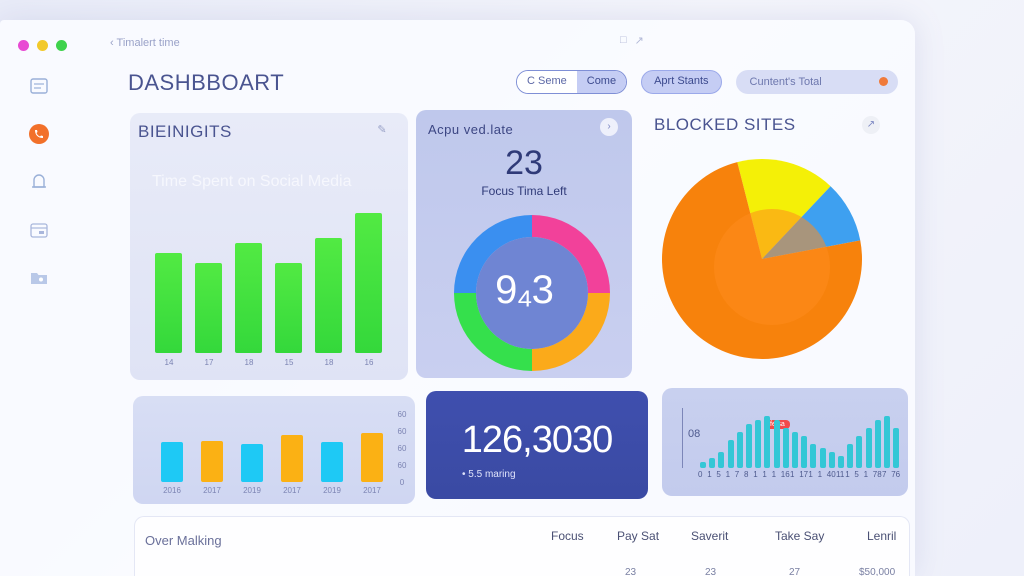 This screenshot has width=1024, height=576. Describe the element at coordinates (694, 434) in the screenshot. I see `histogram-left-label: 08` at that location.